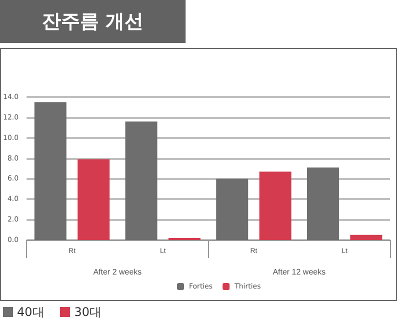  I want to click on text: 40대, so click(30, 312).